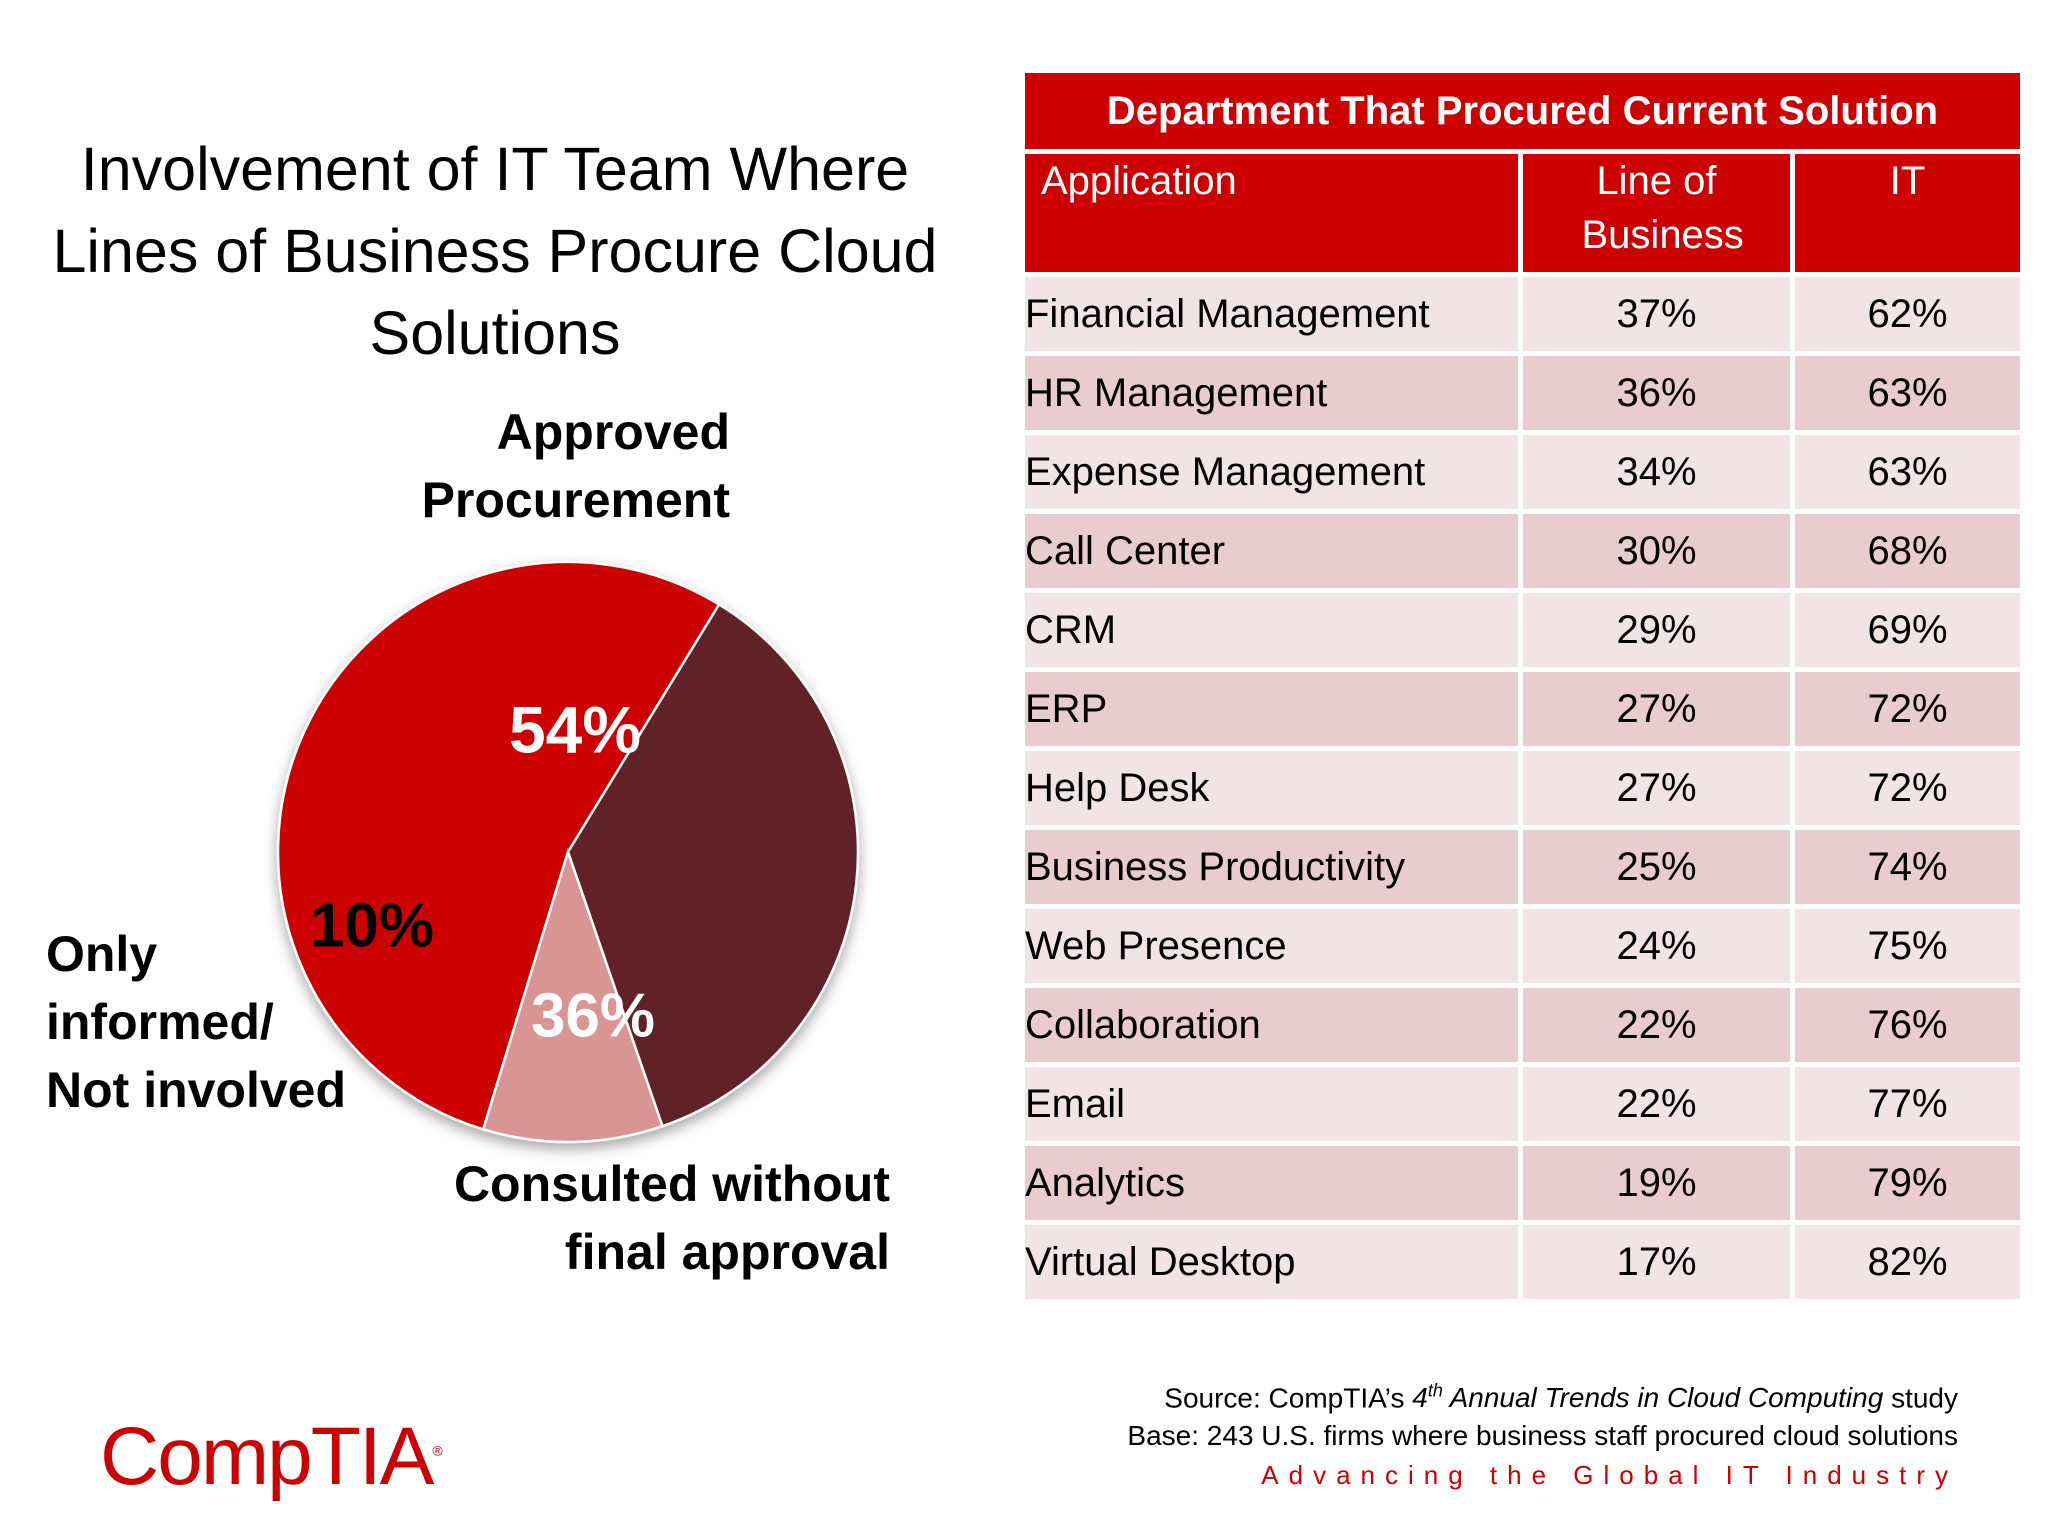  Describe the element at coordinates (575, 729) in the screenshot. I see `pie-slice-value-label: 54%` at that location.